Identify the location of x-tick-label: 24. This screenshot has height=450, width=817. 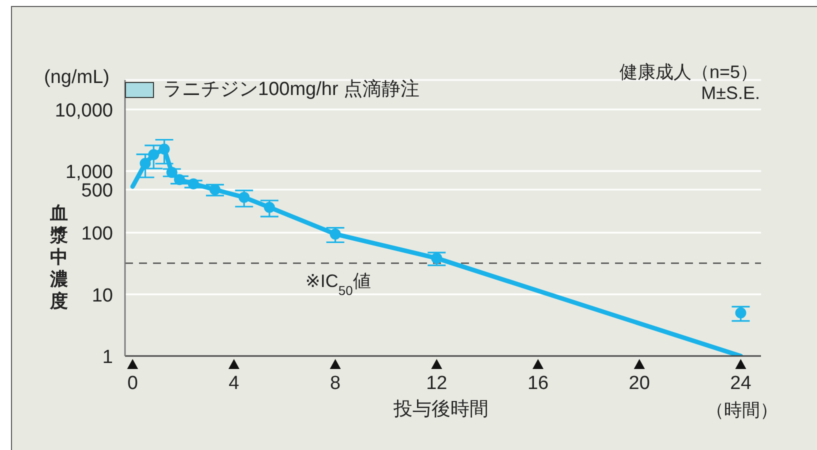
(741, 383).